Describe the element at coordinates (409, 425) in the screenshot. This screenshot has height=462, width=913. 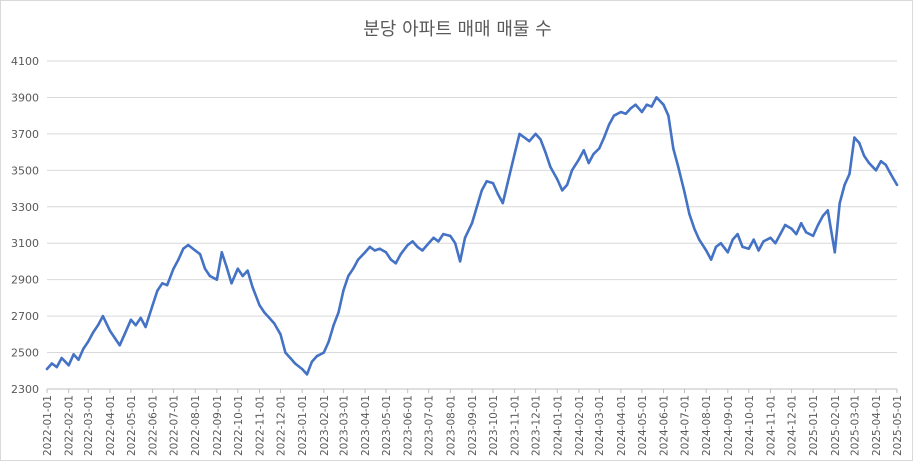
I see `x-tick-label: 2023-06-01` at that location.